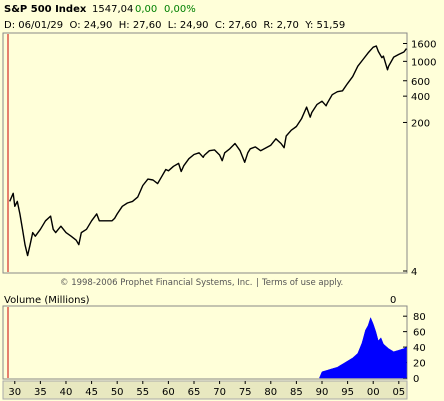 This screenshot has width=444, height=401. Describe the element at coordinates (420, 123) in the screenshot. I see `price-y-tick-label: 200` at that location.